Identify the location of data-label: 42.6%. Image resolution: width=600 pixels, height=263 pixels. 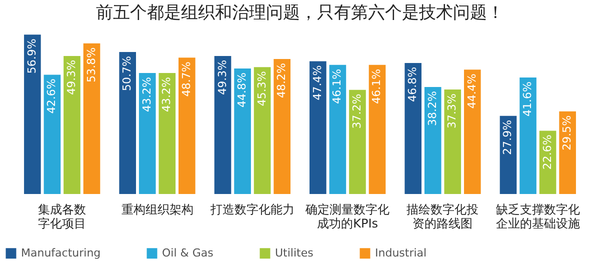
(51, 96).